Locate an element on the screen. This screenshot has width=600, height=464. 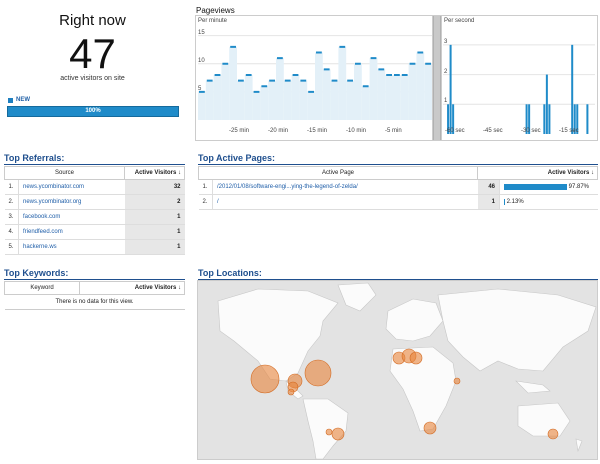
europe-shape is located at coordinates (414, 320).